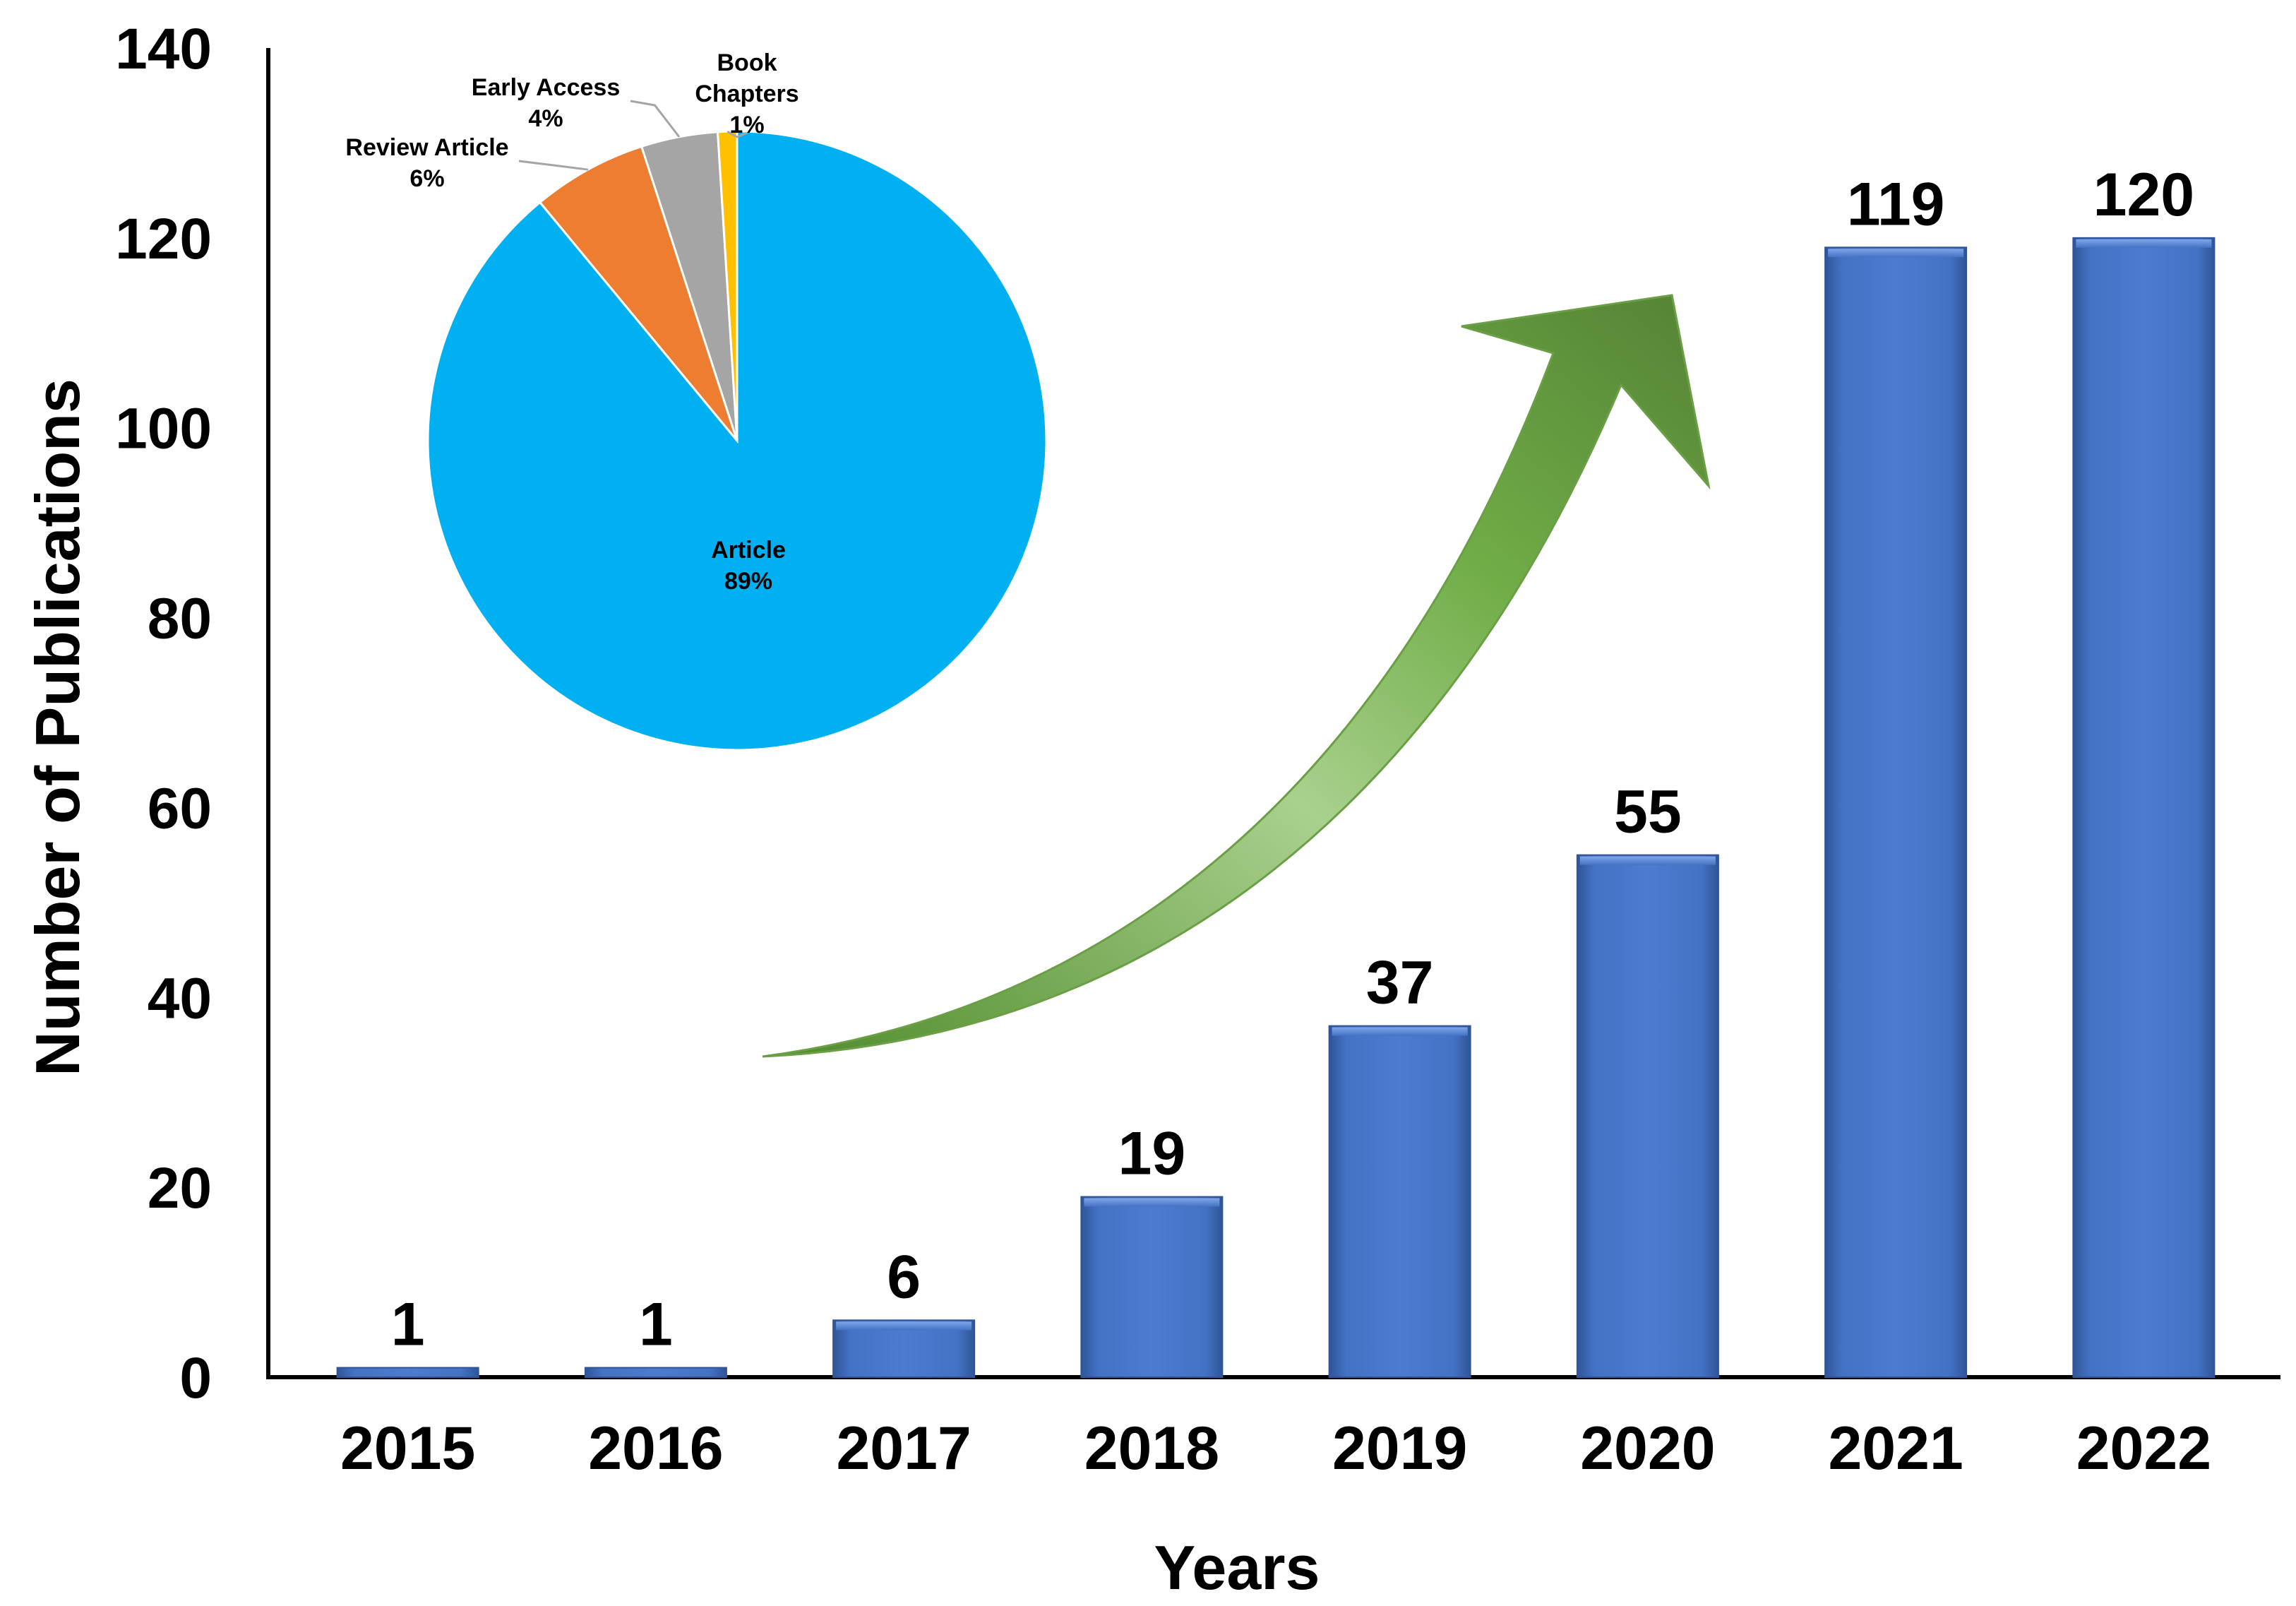 This screenshot has width=2296, height=1606. I want to click on x-tick-label: 2022, so click(2143, 1448).